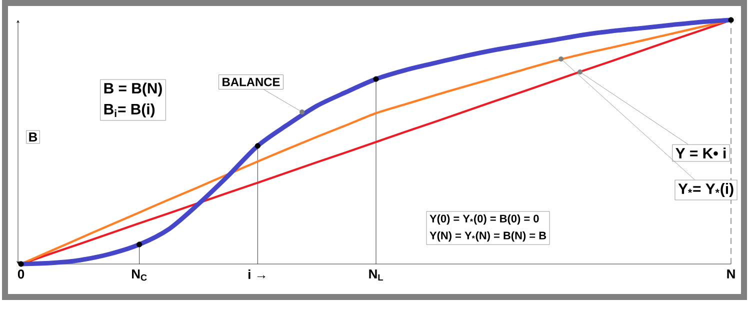 This screenshot has height=315, width=750. I want to click on annotation: B$_{i}$= B(i), so click(129, 110).